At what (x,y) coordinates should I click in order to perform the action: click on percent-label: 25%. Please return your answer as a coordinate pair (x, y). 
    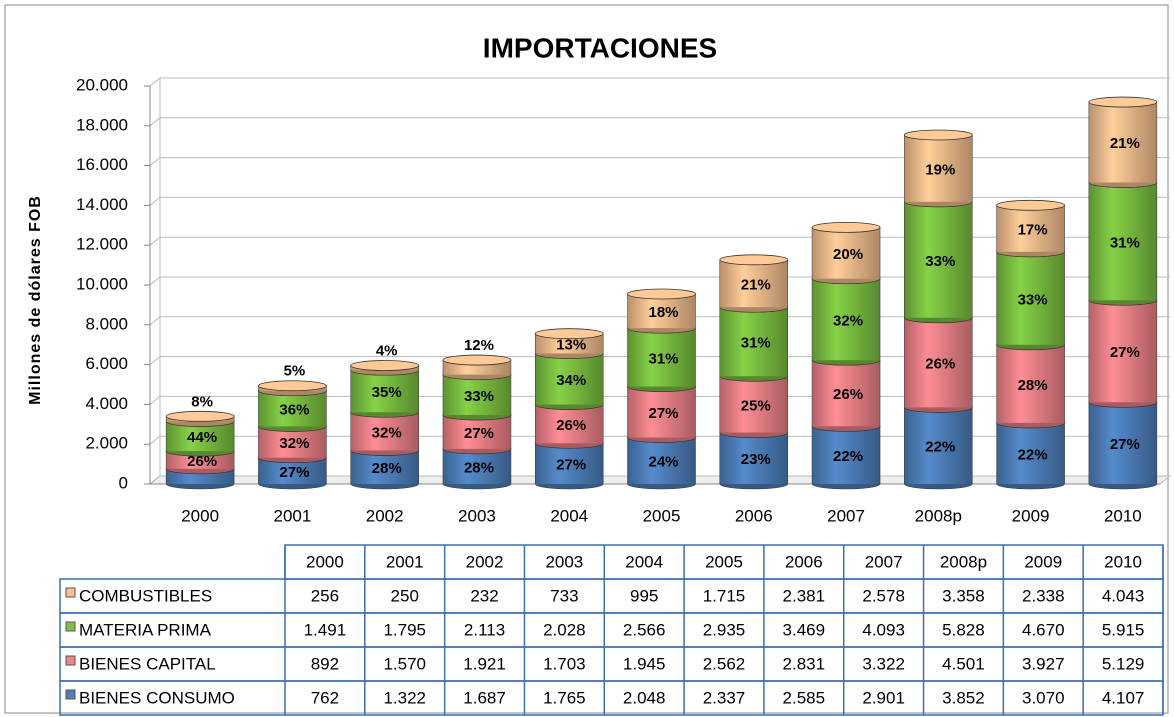
    Looking at the image, I should click on (756, 405).